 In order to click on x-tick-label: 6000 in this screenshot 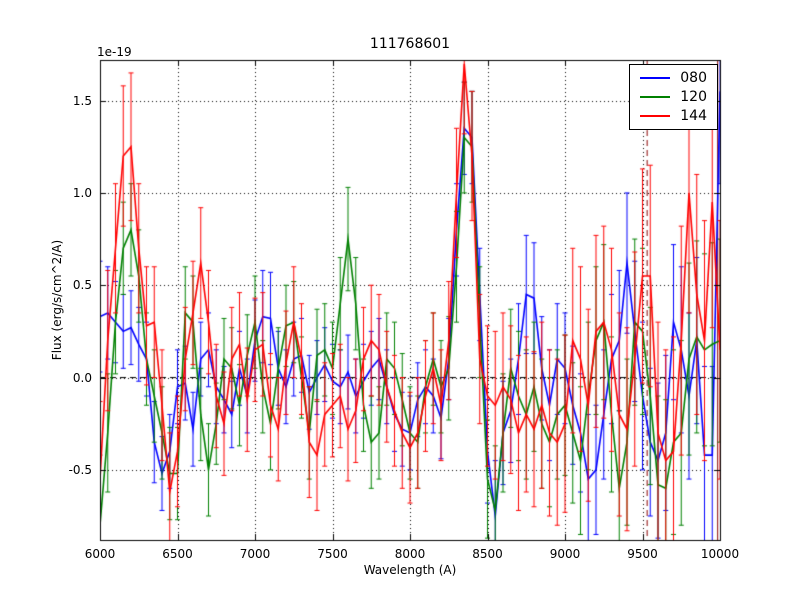, I will do `click(100, 554)`.